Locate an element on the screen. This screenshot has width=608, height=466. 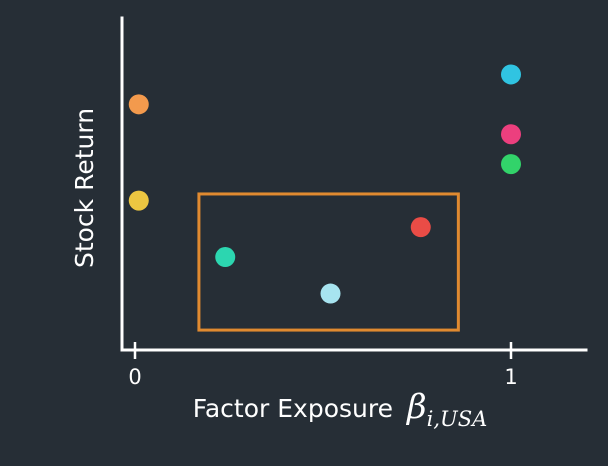
x-axis-symbol: βi,USA is located at coordinates (446, 409).